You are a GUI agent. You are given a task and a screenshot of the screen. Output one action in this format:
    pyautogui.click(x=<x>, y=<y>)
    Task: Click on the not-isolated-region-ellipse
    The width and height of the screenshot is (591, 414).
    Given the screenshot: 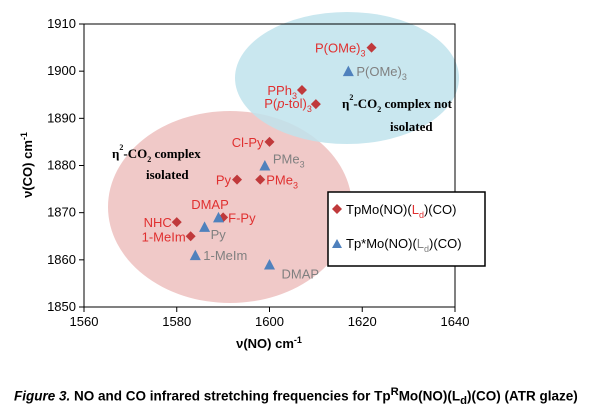 What is the action you would take?
    pyautogui.click(x=347, y=78)
    